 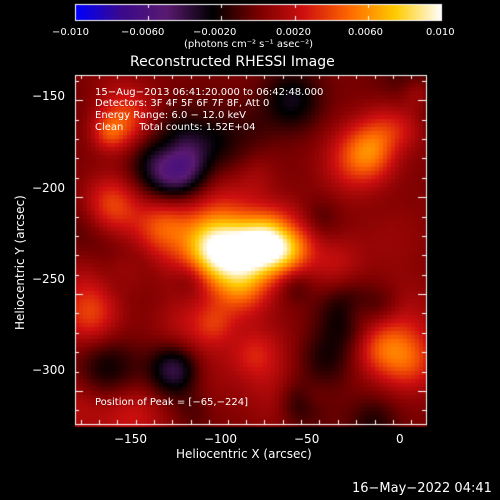 I want to click on colorbar-tick: 0.010, so click(x=440, y=32).